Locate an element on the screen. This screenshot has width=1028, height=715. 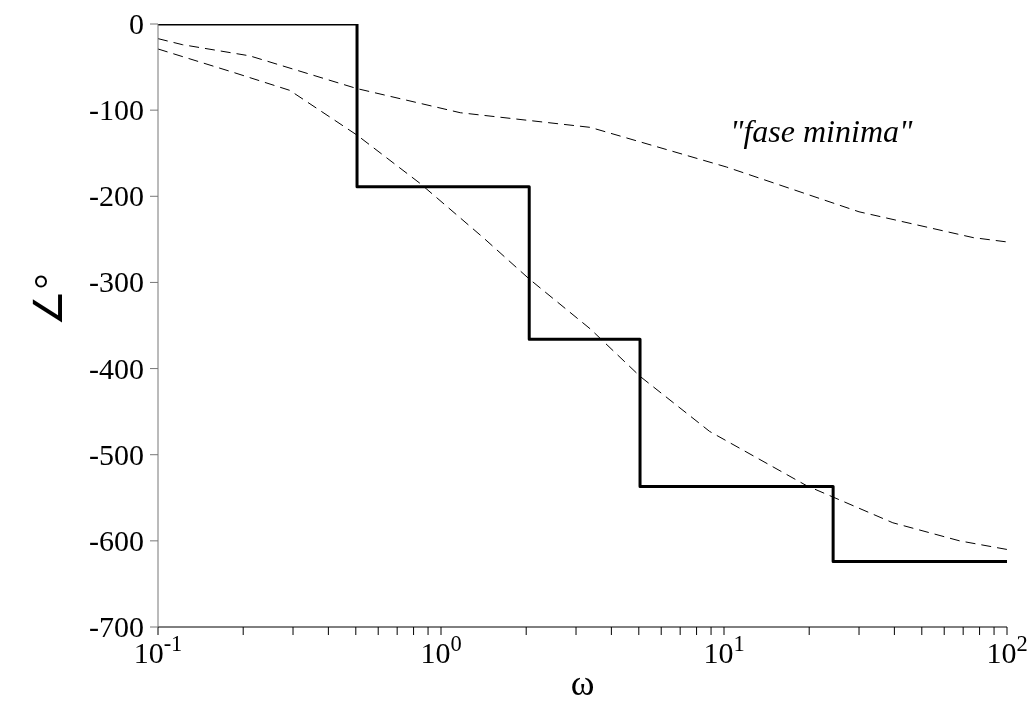
y-tick-label: -600 is located at coordinates (116, 540).